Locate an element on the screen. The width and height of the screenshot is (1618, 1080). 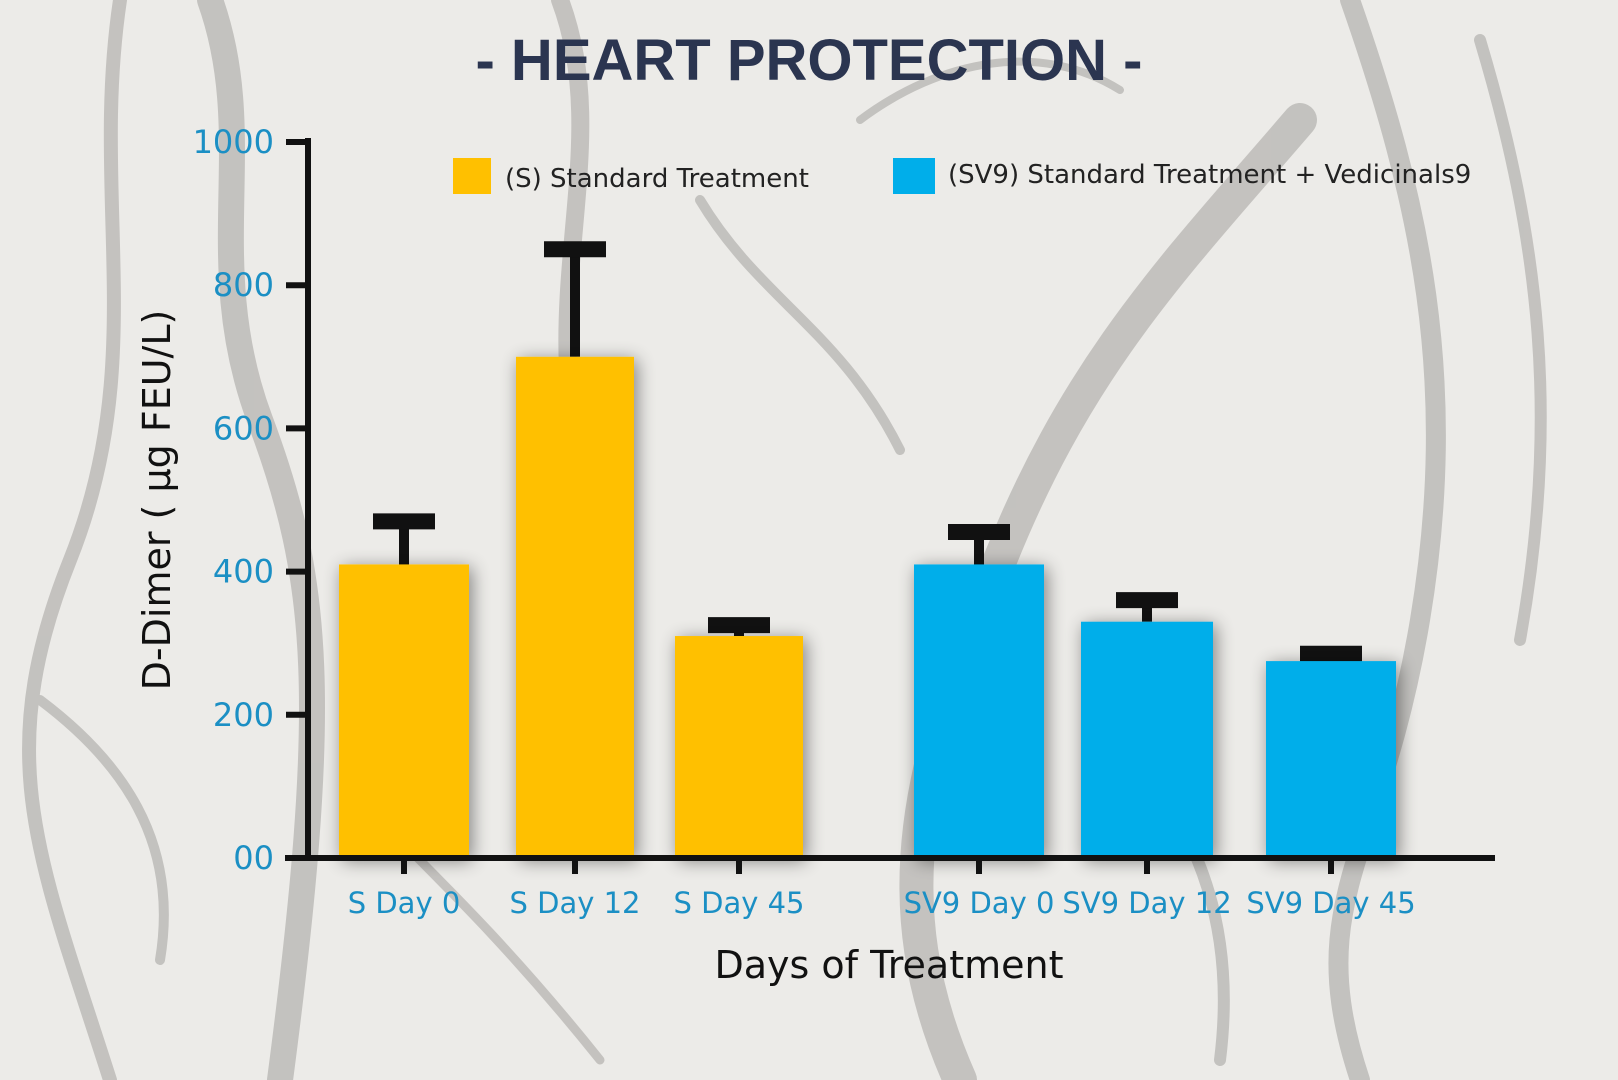
x-tick-label: S Day 0 is located at coordinates (404, 903).